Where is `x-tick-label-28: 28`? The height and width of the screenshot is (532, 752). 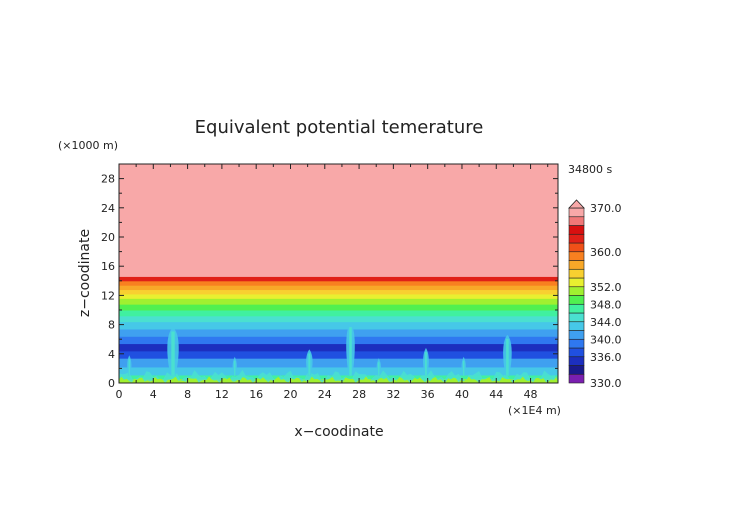 x-tick-label-28: 28 is located at coordinates (359, 394).